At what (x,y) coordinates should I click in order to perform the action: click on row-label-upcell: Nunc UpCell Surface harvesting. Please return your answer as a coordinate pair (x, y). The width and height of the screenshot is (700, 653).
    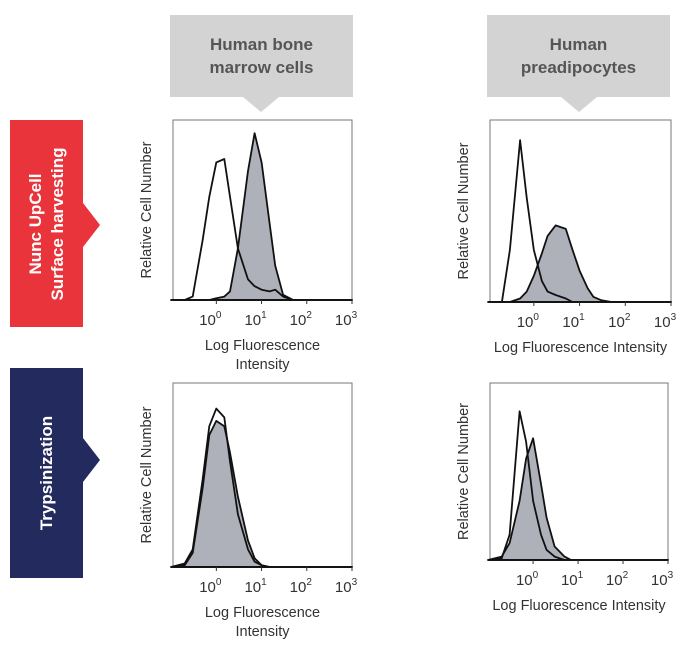
    Looking at the image, I should click on (46, 223).